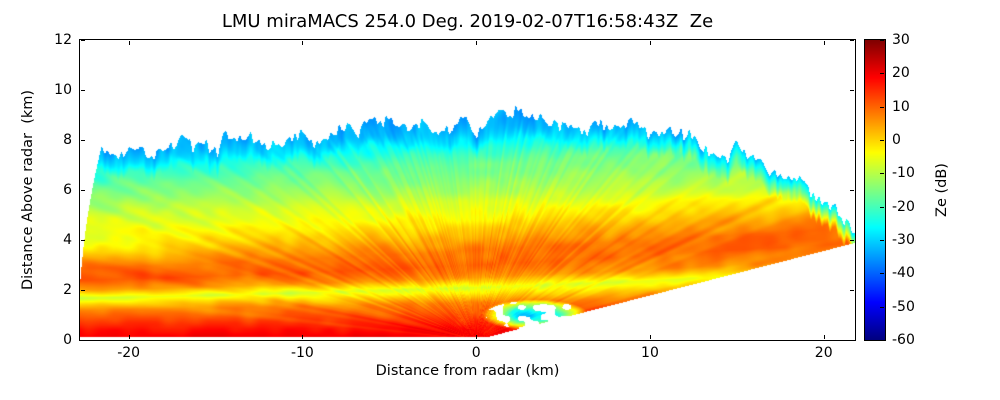 The image size is (1000, 400). I want to click on y-tick-label: 0, so click(67, 340).